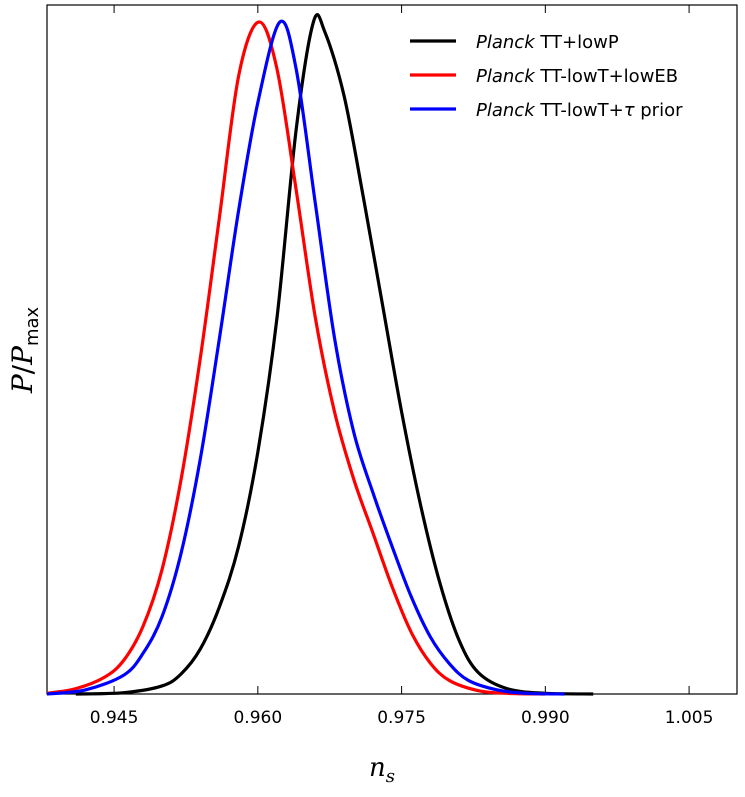 Image resolution: width=745 pixels, height=797 pixels. Describe the element at coordinates (545, 718) in the screenshot. I see `x-tick-label: 0.990` at that location.